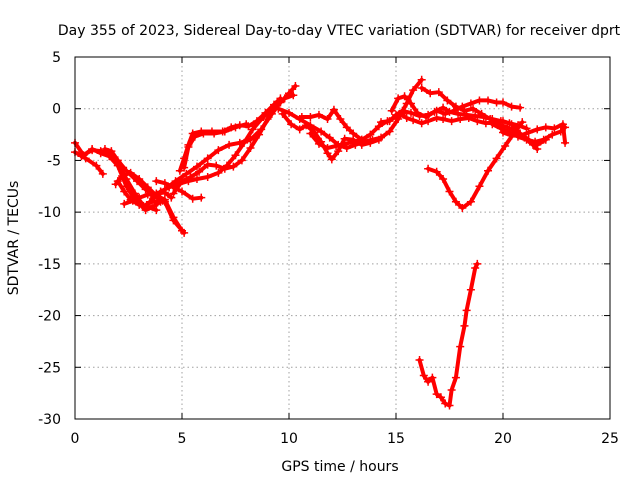 The height and width of the screenshot is (480, 640). What do you see at coordinates (503, 439) in the screenshot?
I see `x-tick-label: 20` at bounding box center [503, 439].